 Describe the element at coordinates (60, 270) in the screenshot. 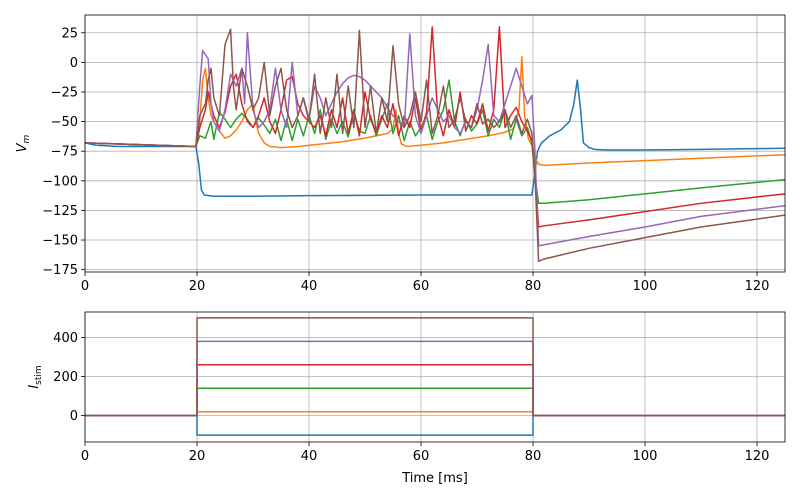

I see `y-tick-label: −175` at that location.